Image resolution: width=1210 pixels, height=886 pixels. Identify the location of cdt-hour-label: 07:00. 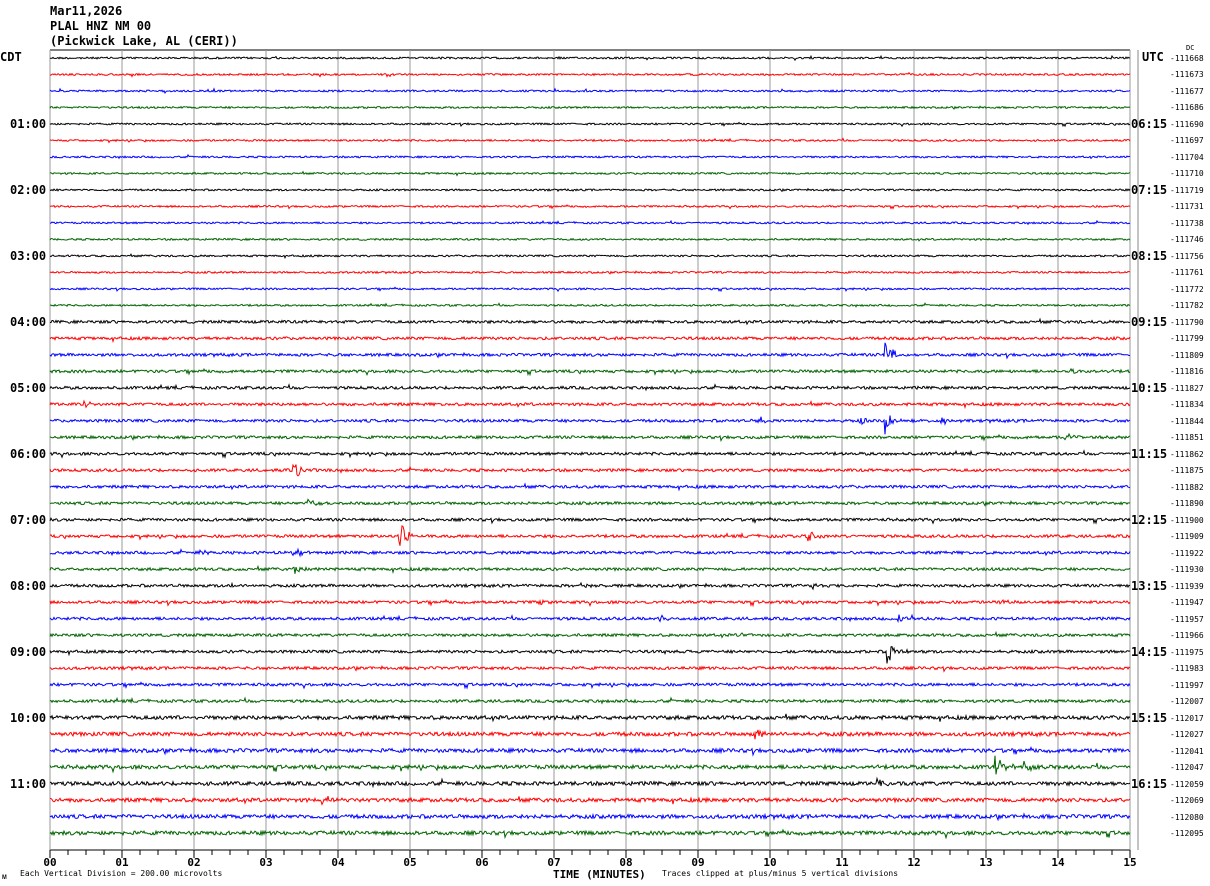
(28, 519).